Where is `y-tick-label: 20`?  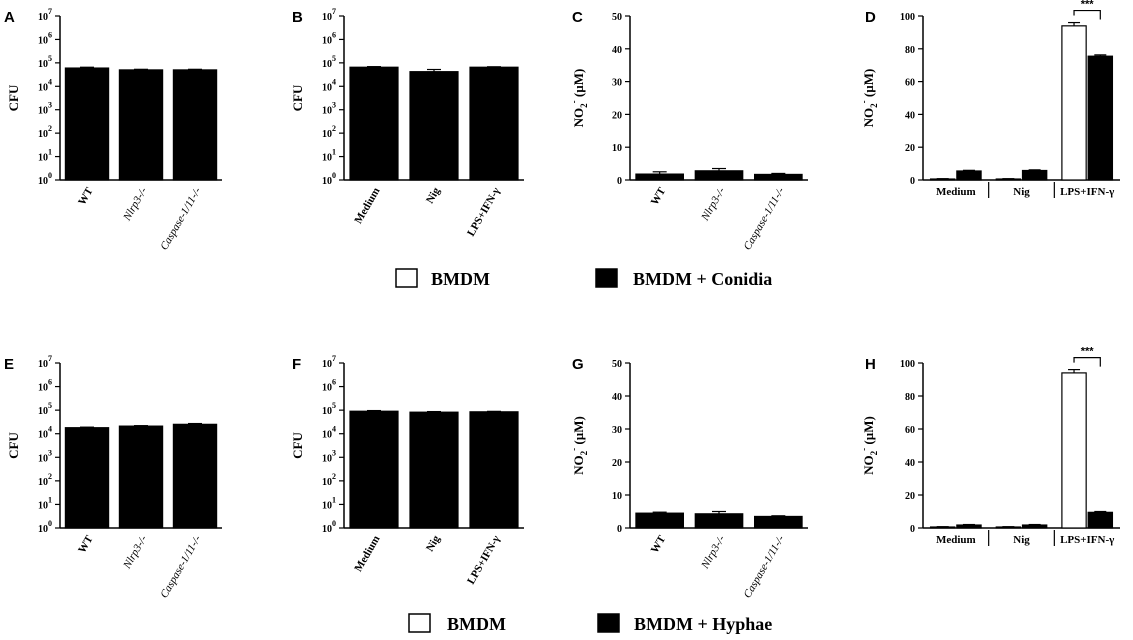
y-tick-label: 20 is located at coordinates (617, 115).